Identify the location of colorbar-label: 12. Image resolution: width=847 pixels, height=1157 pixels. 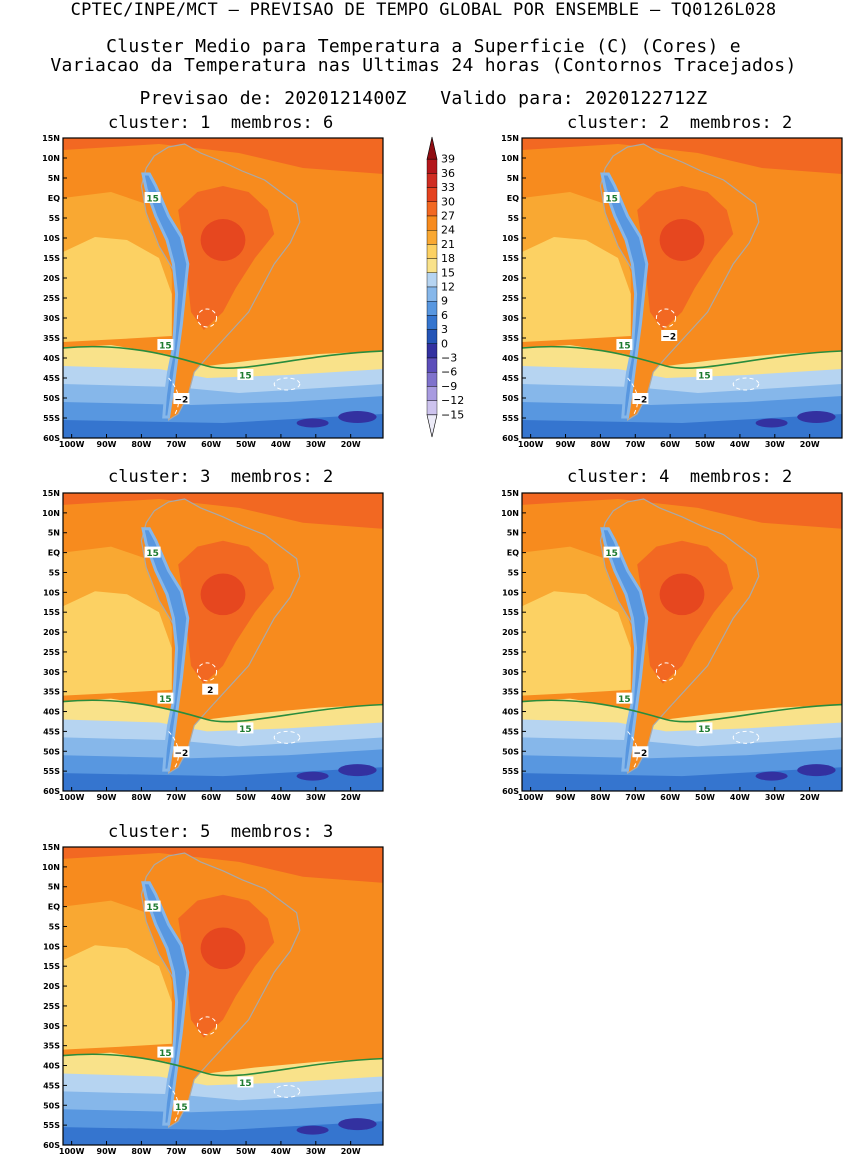
(448, 287).